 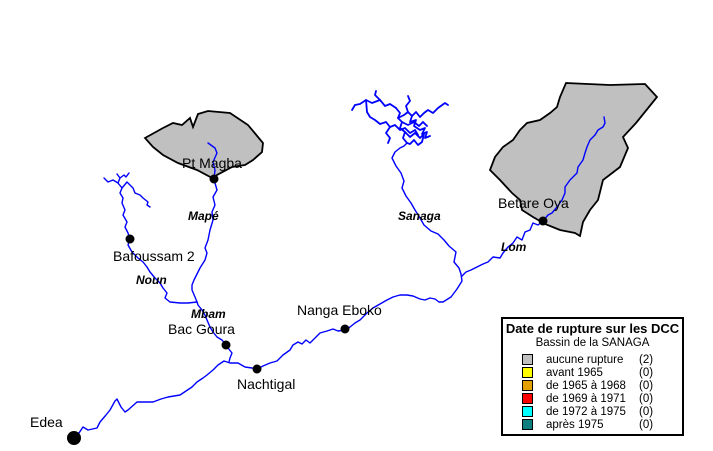 What do you see at coordinates (208, 314) in the screenshot?
I see `river-label-mbam: Mbam` at bounding box center [208, 314].